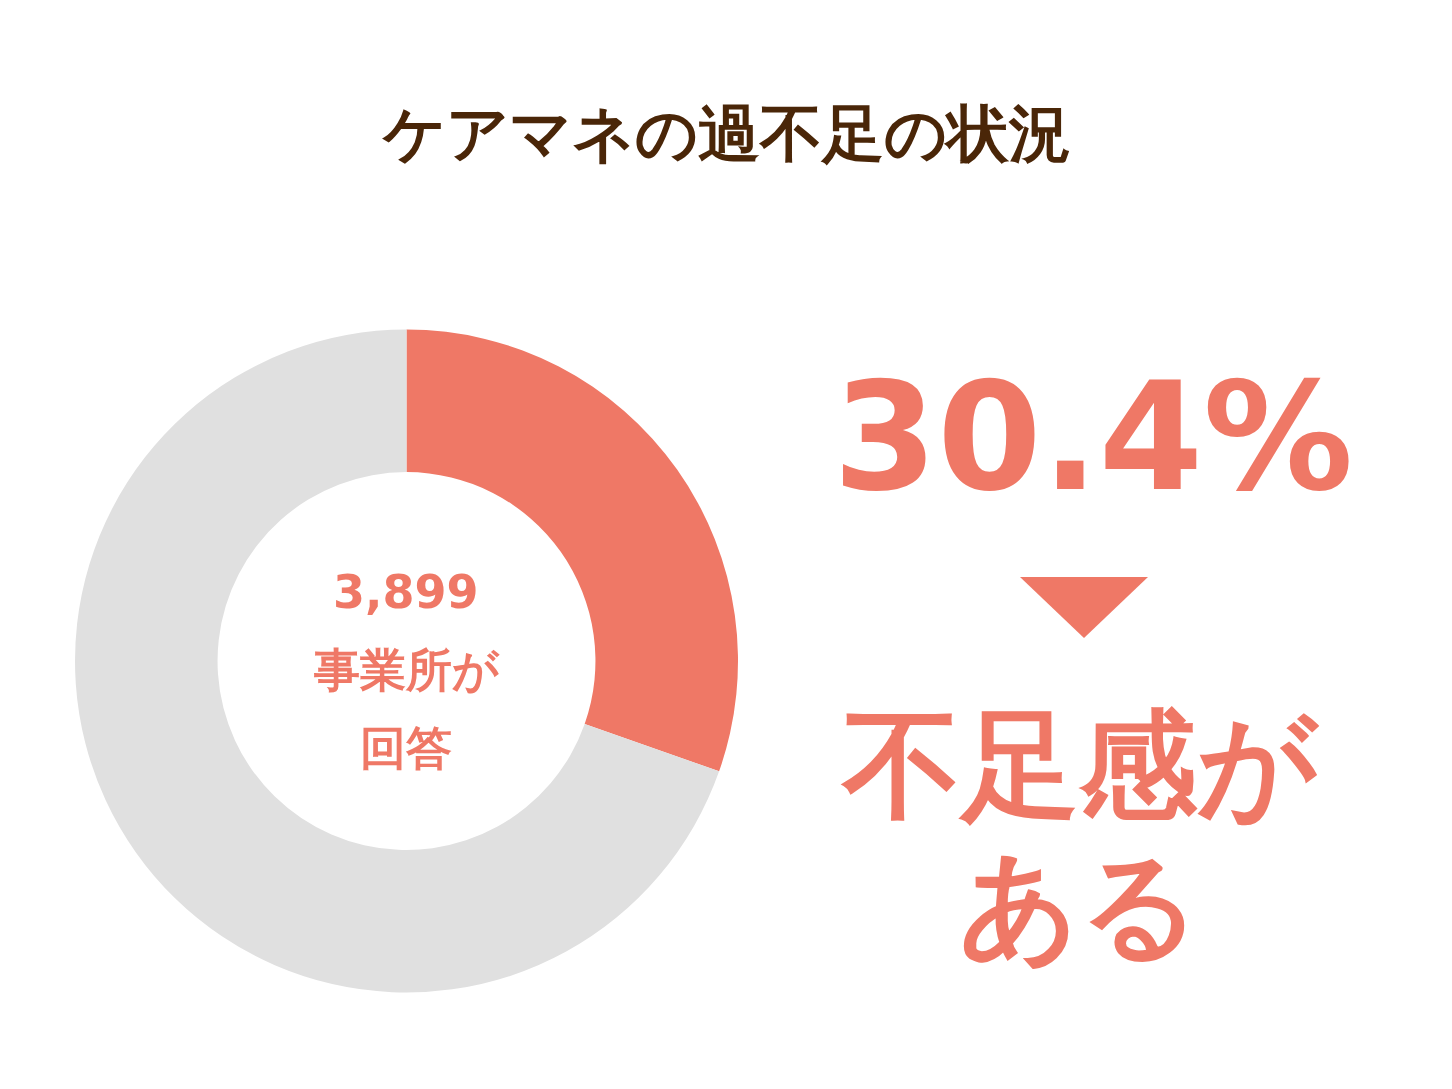  Describe the element at coordinates (1080, 905) in the screenshot. I see `text: ある` at that location.